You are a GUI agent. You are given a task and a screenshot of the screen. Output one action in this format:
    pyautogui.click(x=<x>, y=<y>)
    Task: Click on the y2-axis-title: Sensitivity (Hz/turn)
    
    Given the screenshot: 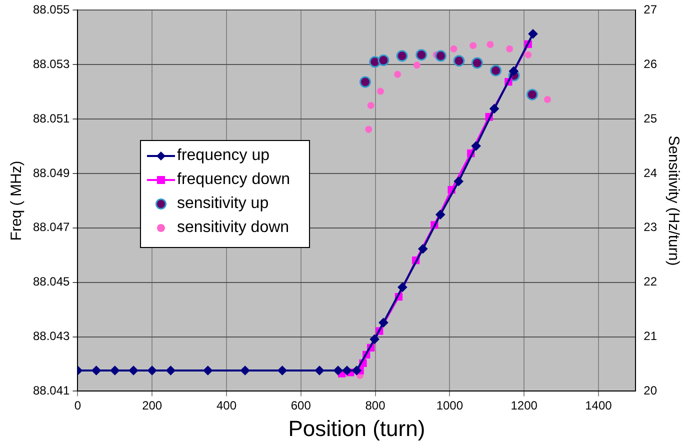 What is the action you would take?
    pyautogui.click(x=673, y=201)
    